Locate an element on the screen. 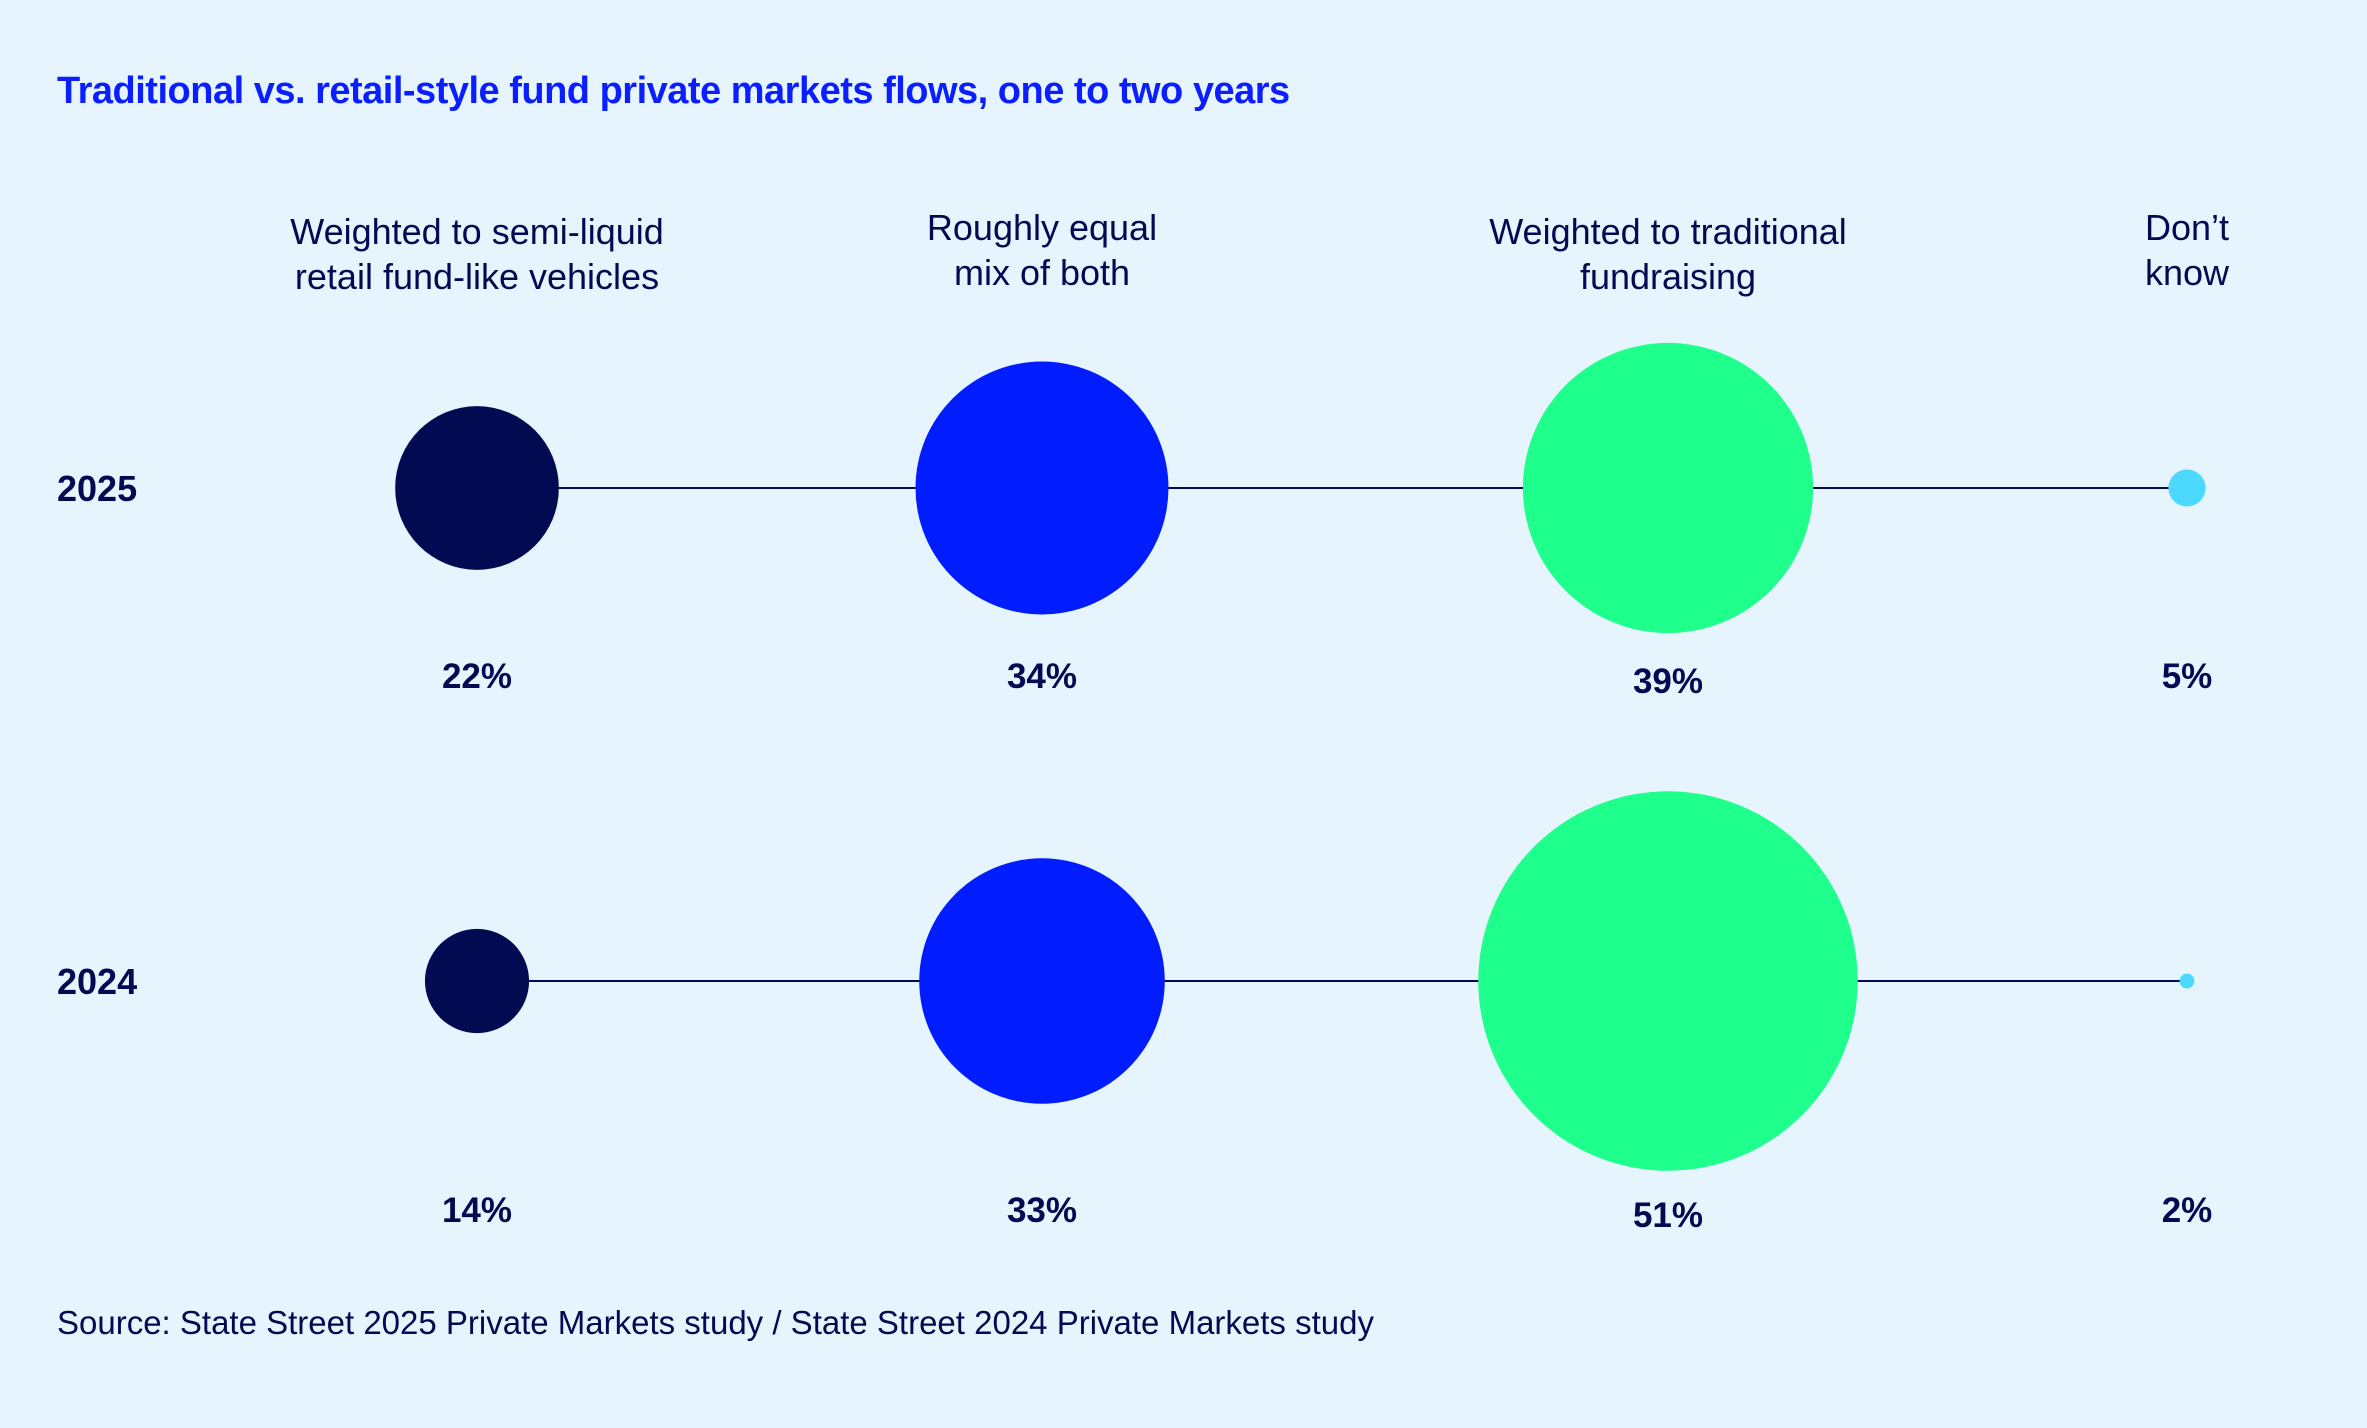  year-label: 2025 is located at coordinates (97, 488).